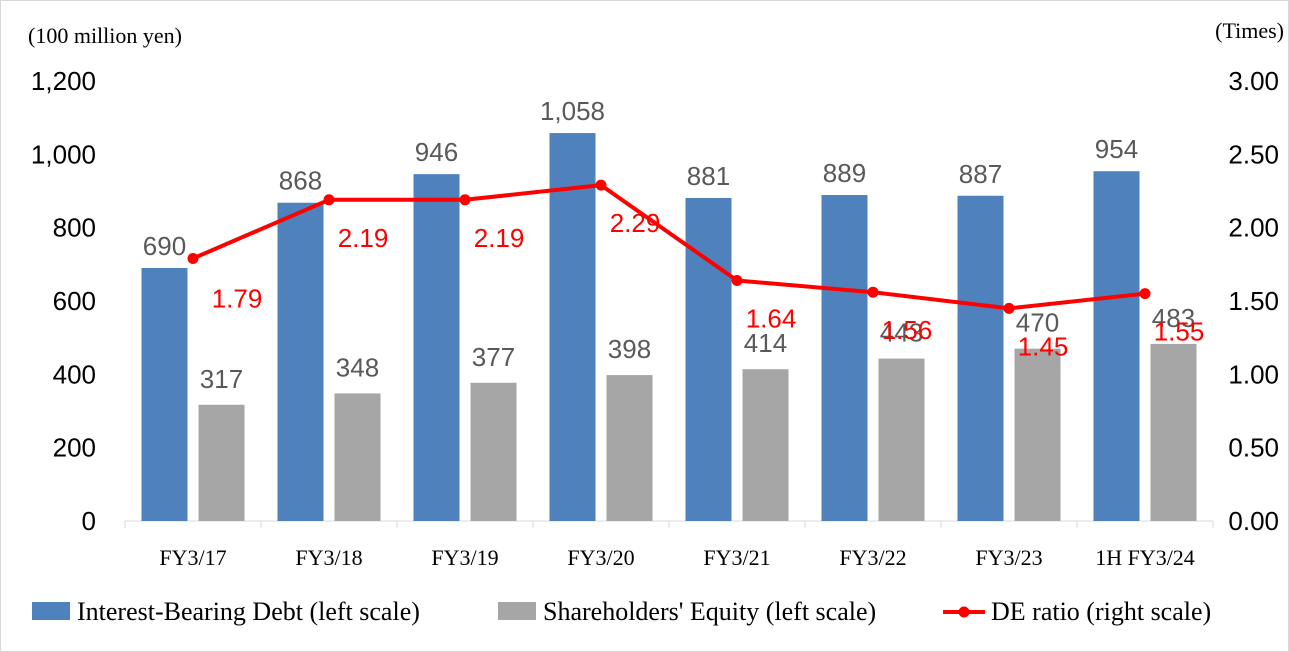  I want to click on left-axis-tick-label: 200, so click(74, 448).